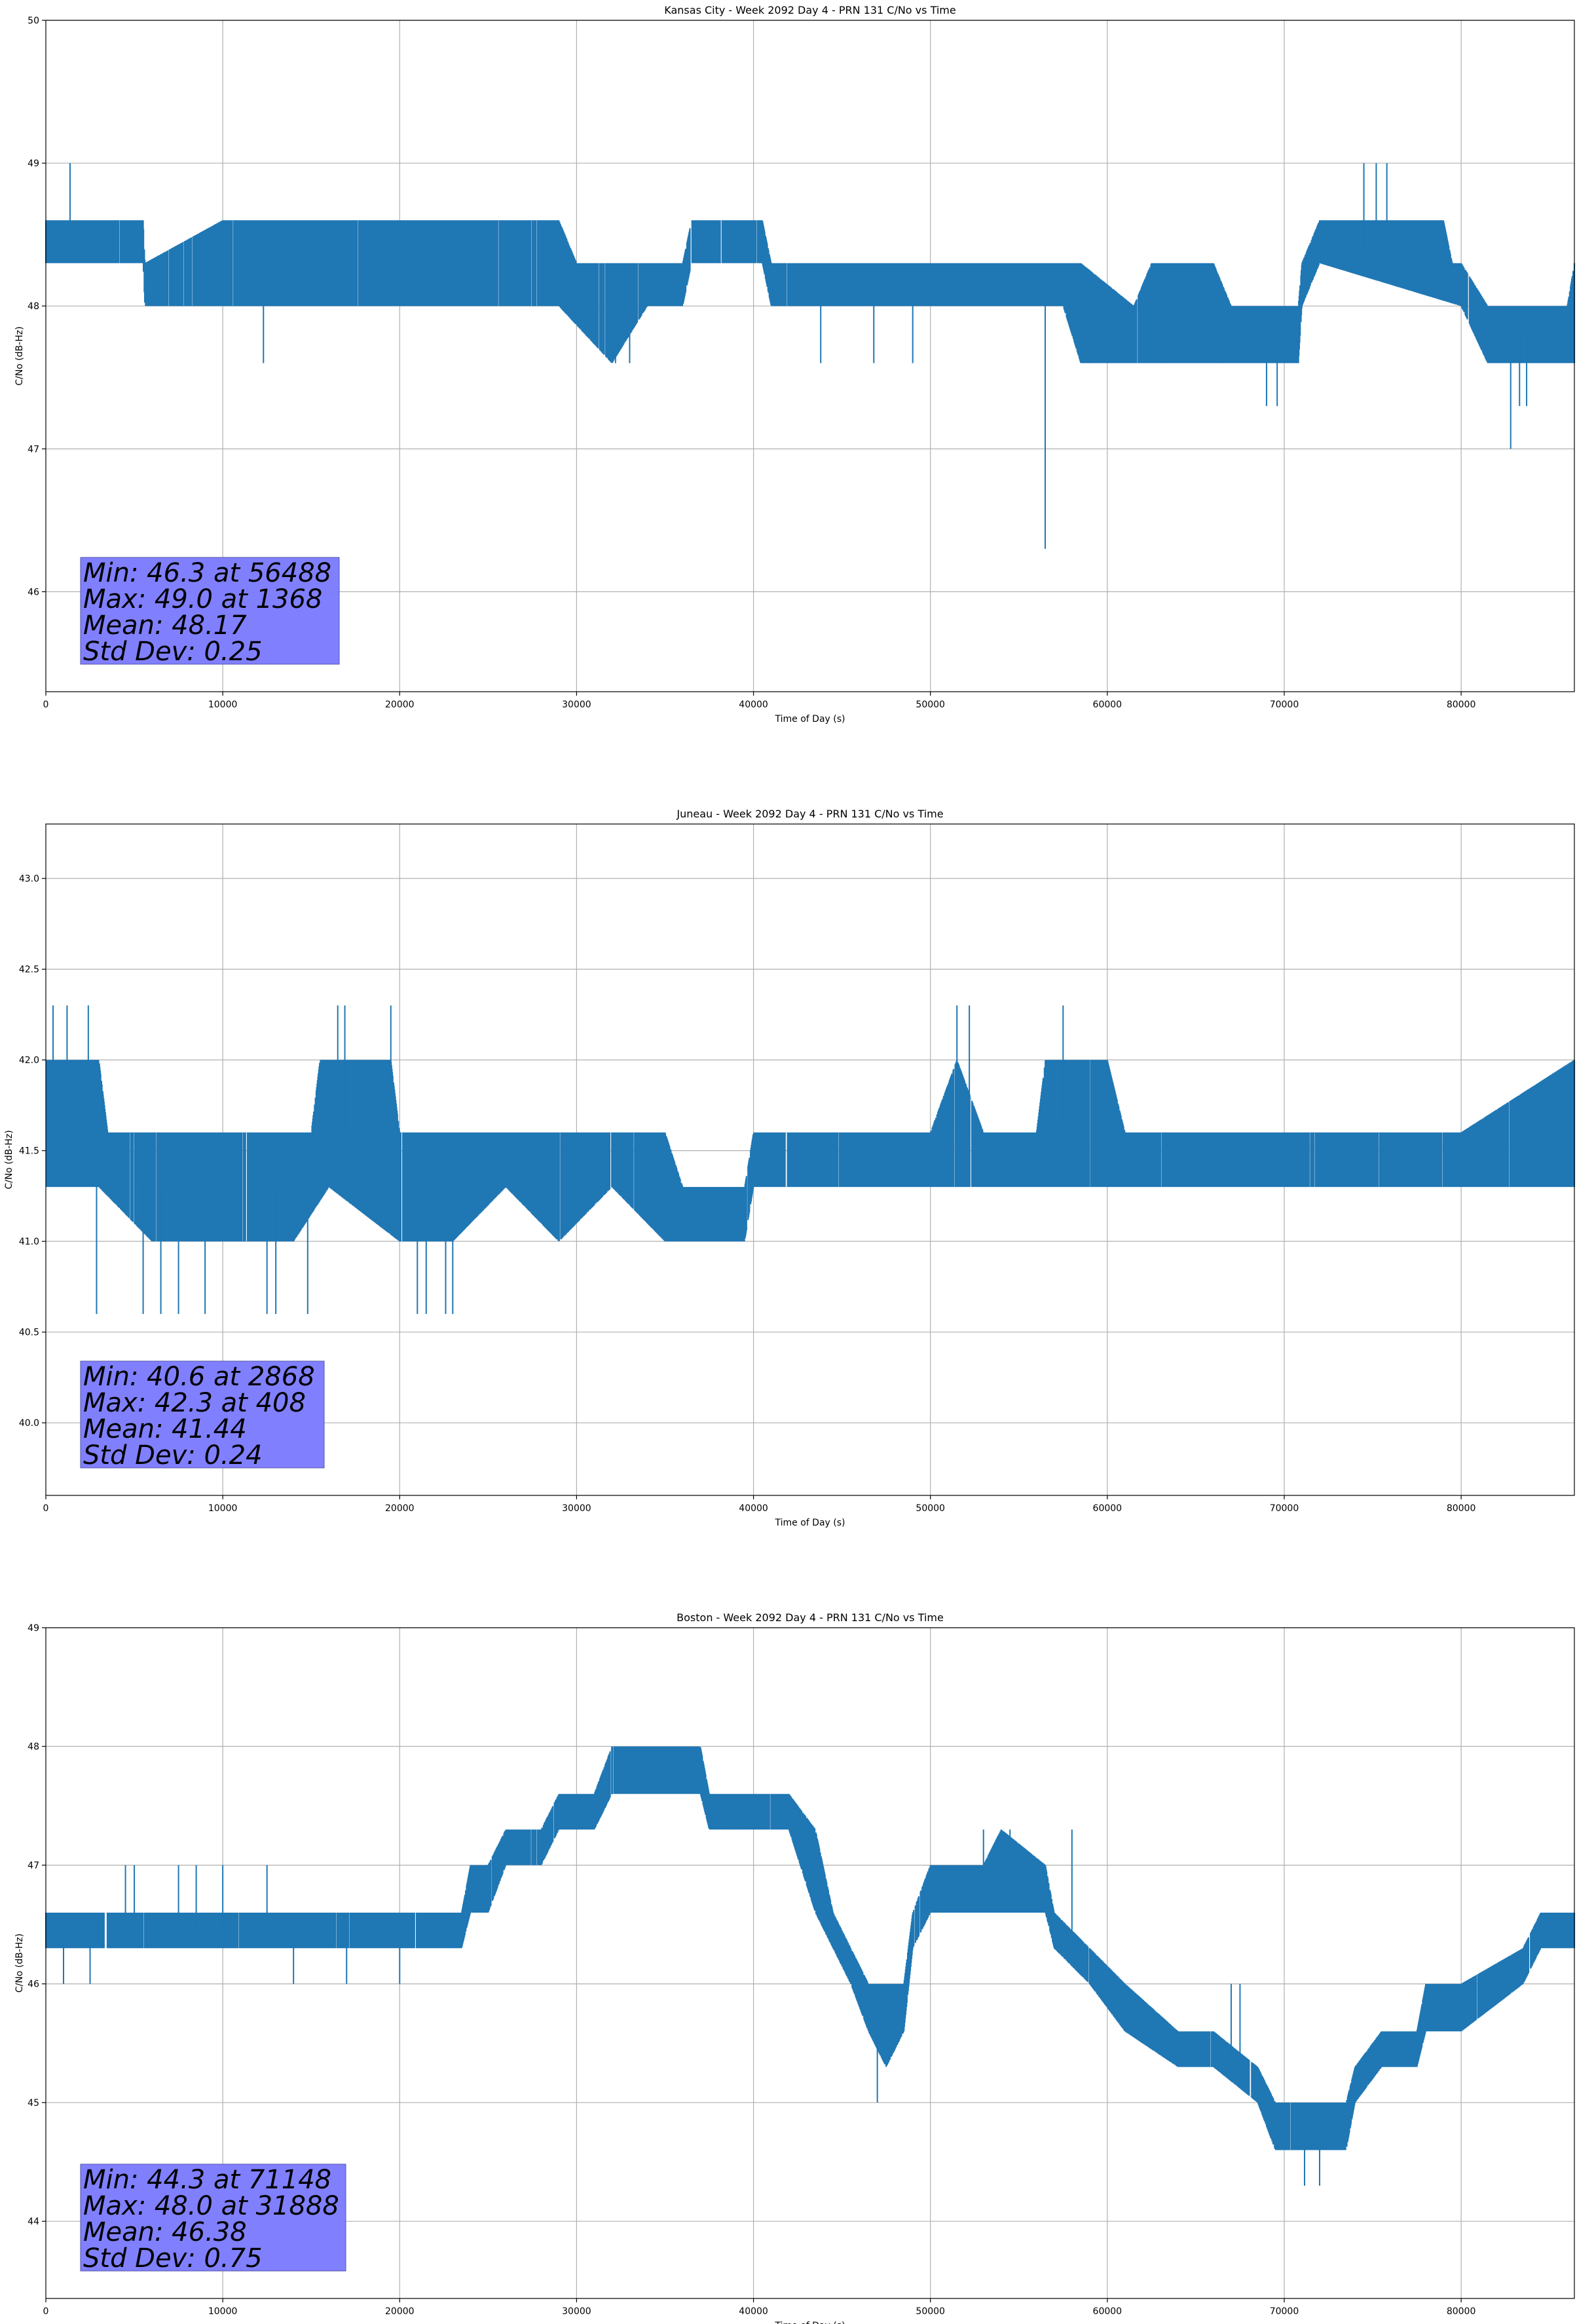 Image resolution: width=1577 pixels, height=2324 pixels. I want to click on stats-line: Min: 46.3 at 56488, so click(207, 573).